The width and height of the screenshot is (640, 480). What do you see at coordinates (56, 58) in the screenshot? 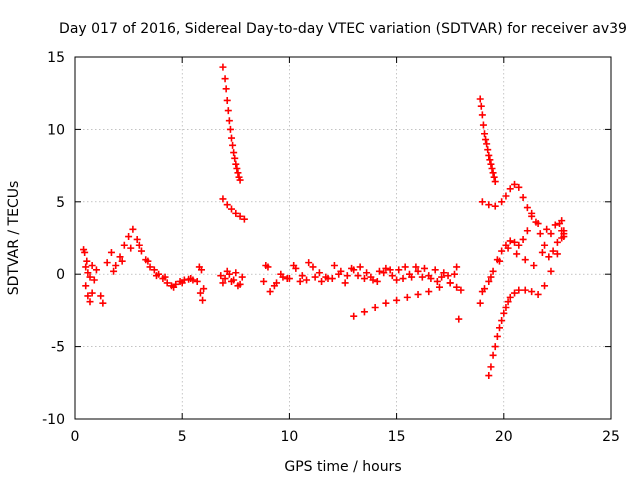
I see `y-tick-label: 15` at bounding box center [56, 58].